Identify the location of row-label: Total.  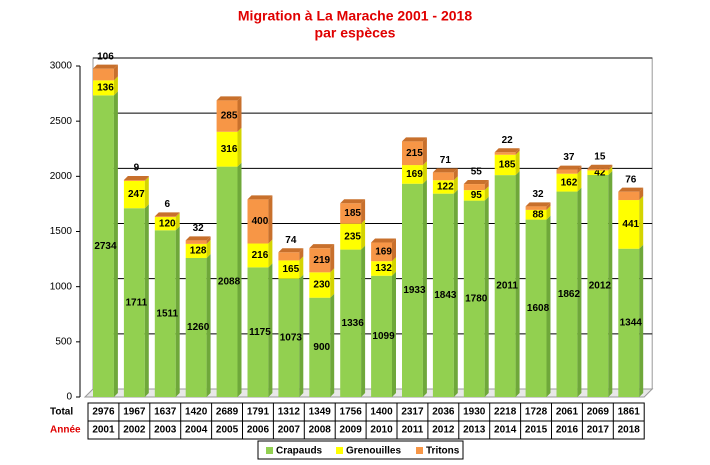
(61, 412).